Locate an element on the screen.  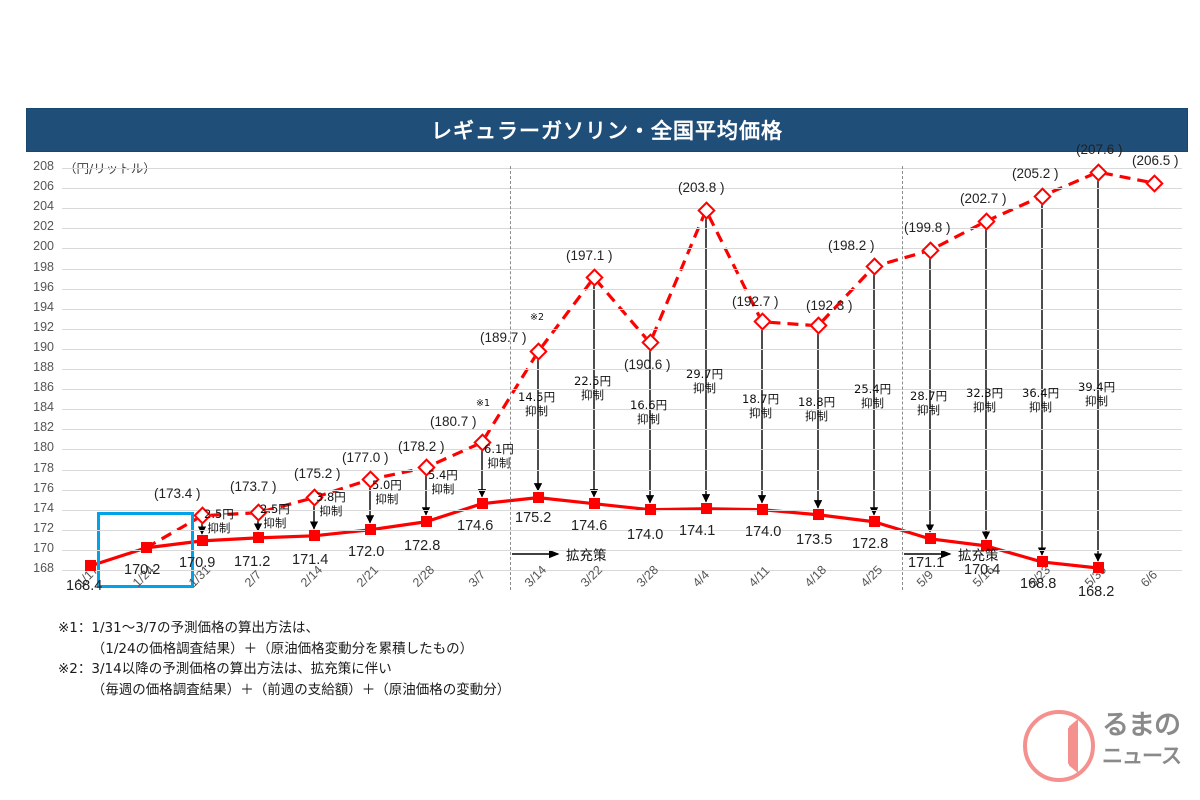
policy-label-2: 拡充策 is located at coordinates (978, 556).